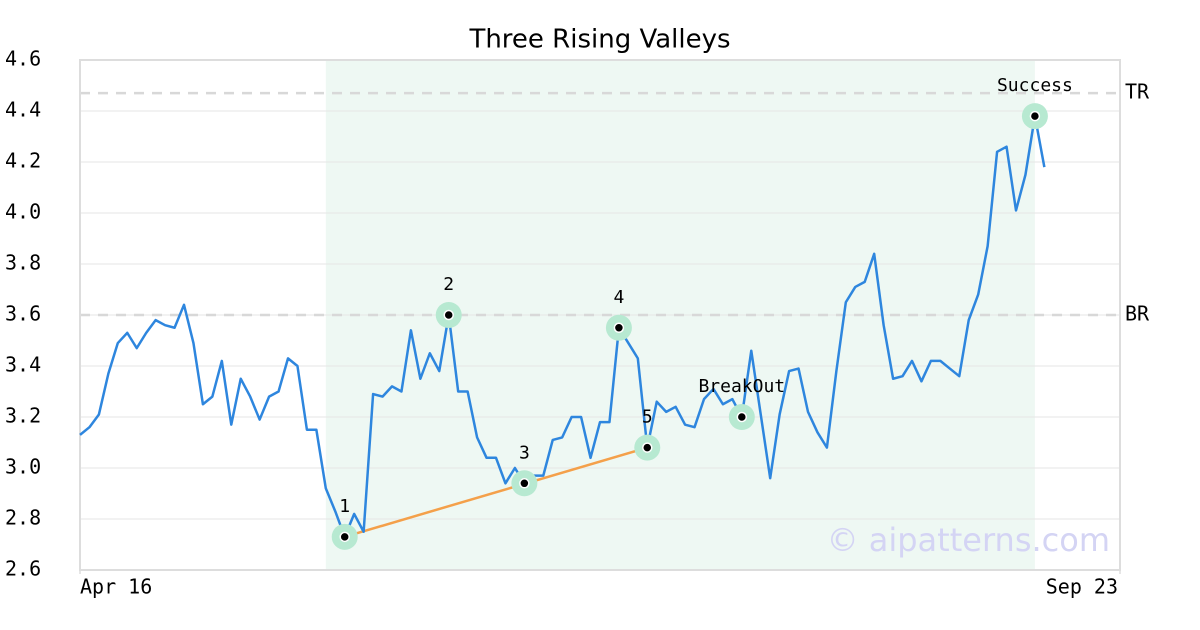 The image size is (1200, 630). Describe the element at coordinates (448, 284) in the screenshot. I see `annotation-label: 2` at that location.